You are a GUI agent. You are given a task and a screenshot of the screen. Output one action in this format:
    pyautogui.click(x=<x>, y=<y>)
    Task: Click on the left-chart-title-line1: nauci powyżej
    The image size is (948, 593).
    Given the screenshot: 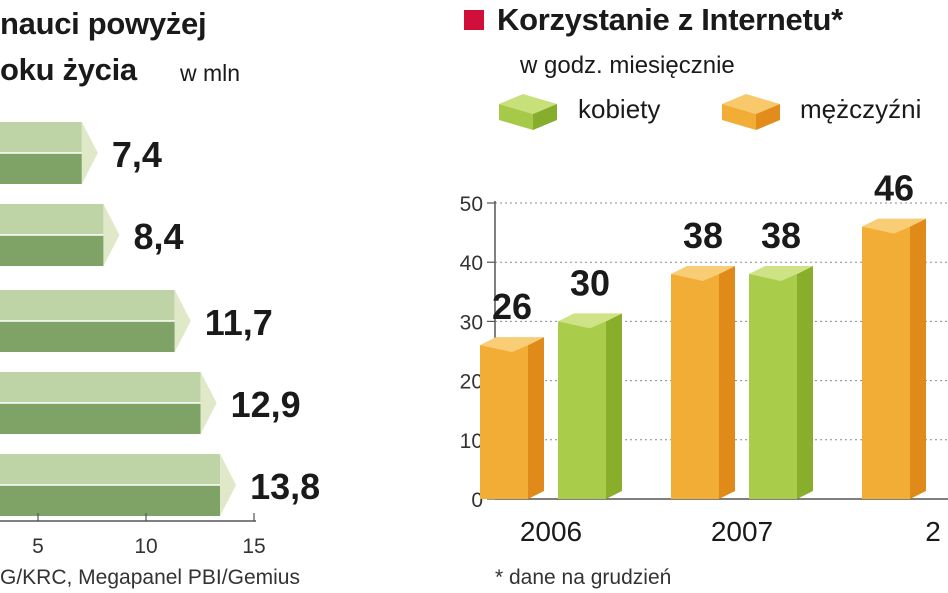 What is the action you would take?
    pyautogui.click(x=103, y=23)
    